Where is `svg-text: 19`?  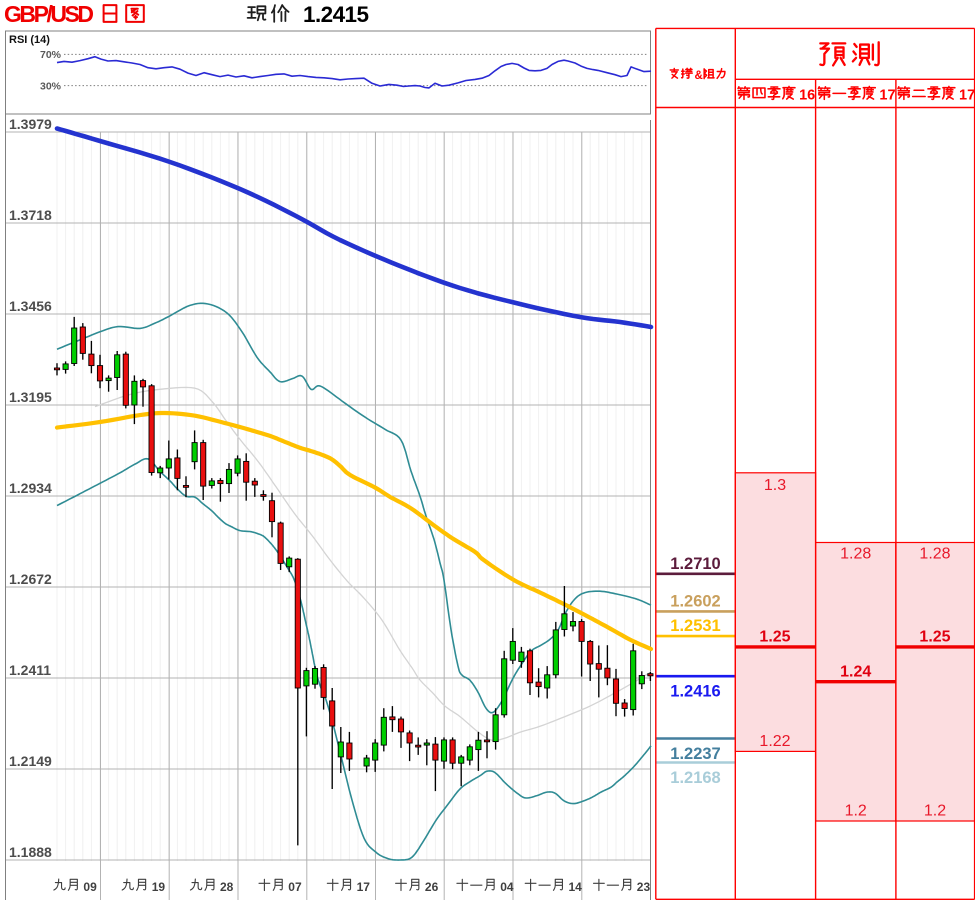
svg-text: 19 is located at coordinates (159, 887).